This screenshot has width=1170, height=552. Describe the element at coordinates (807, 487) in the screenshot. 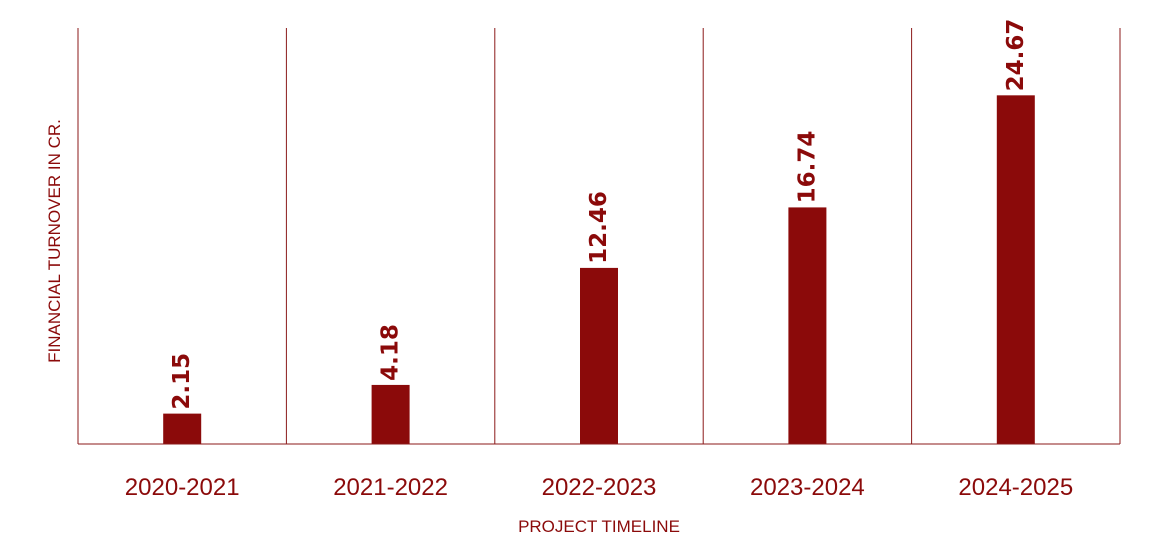

I see `x-tick-label-2023-2024: 2023-2024` at that location.